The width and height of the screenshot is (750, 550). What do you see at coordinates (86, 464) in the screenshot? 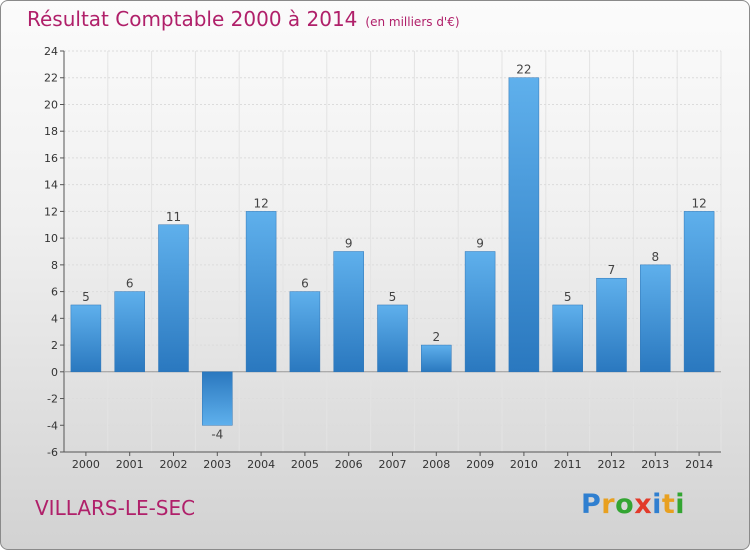
I see `x-tick-label: 2000` at bounding box center [86, 464].